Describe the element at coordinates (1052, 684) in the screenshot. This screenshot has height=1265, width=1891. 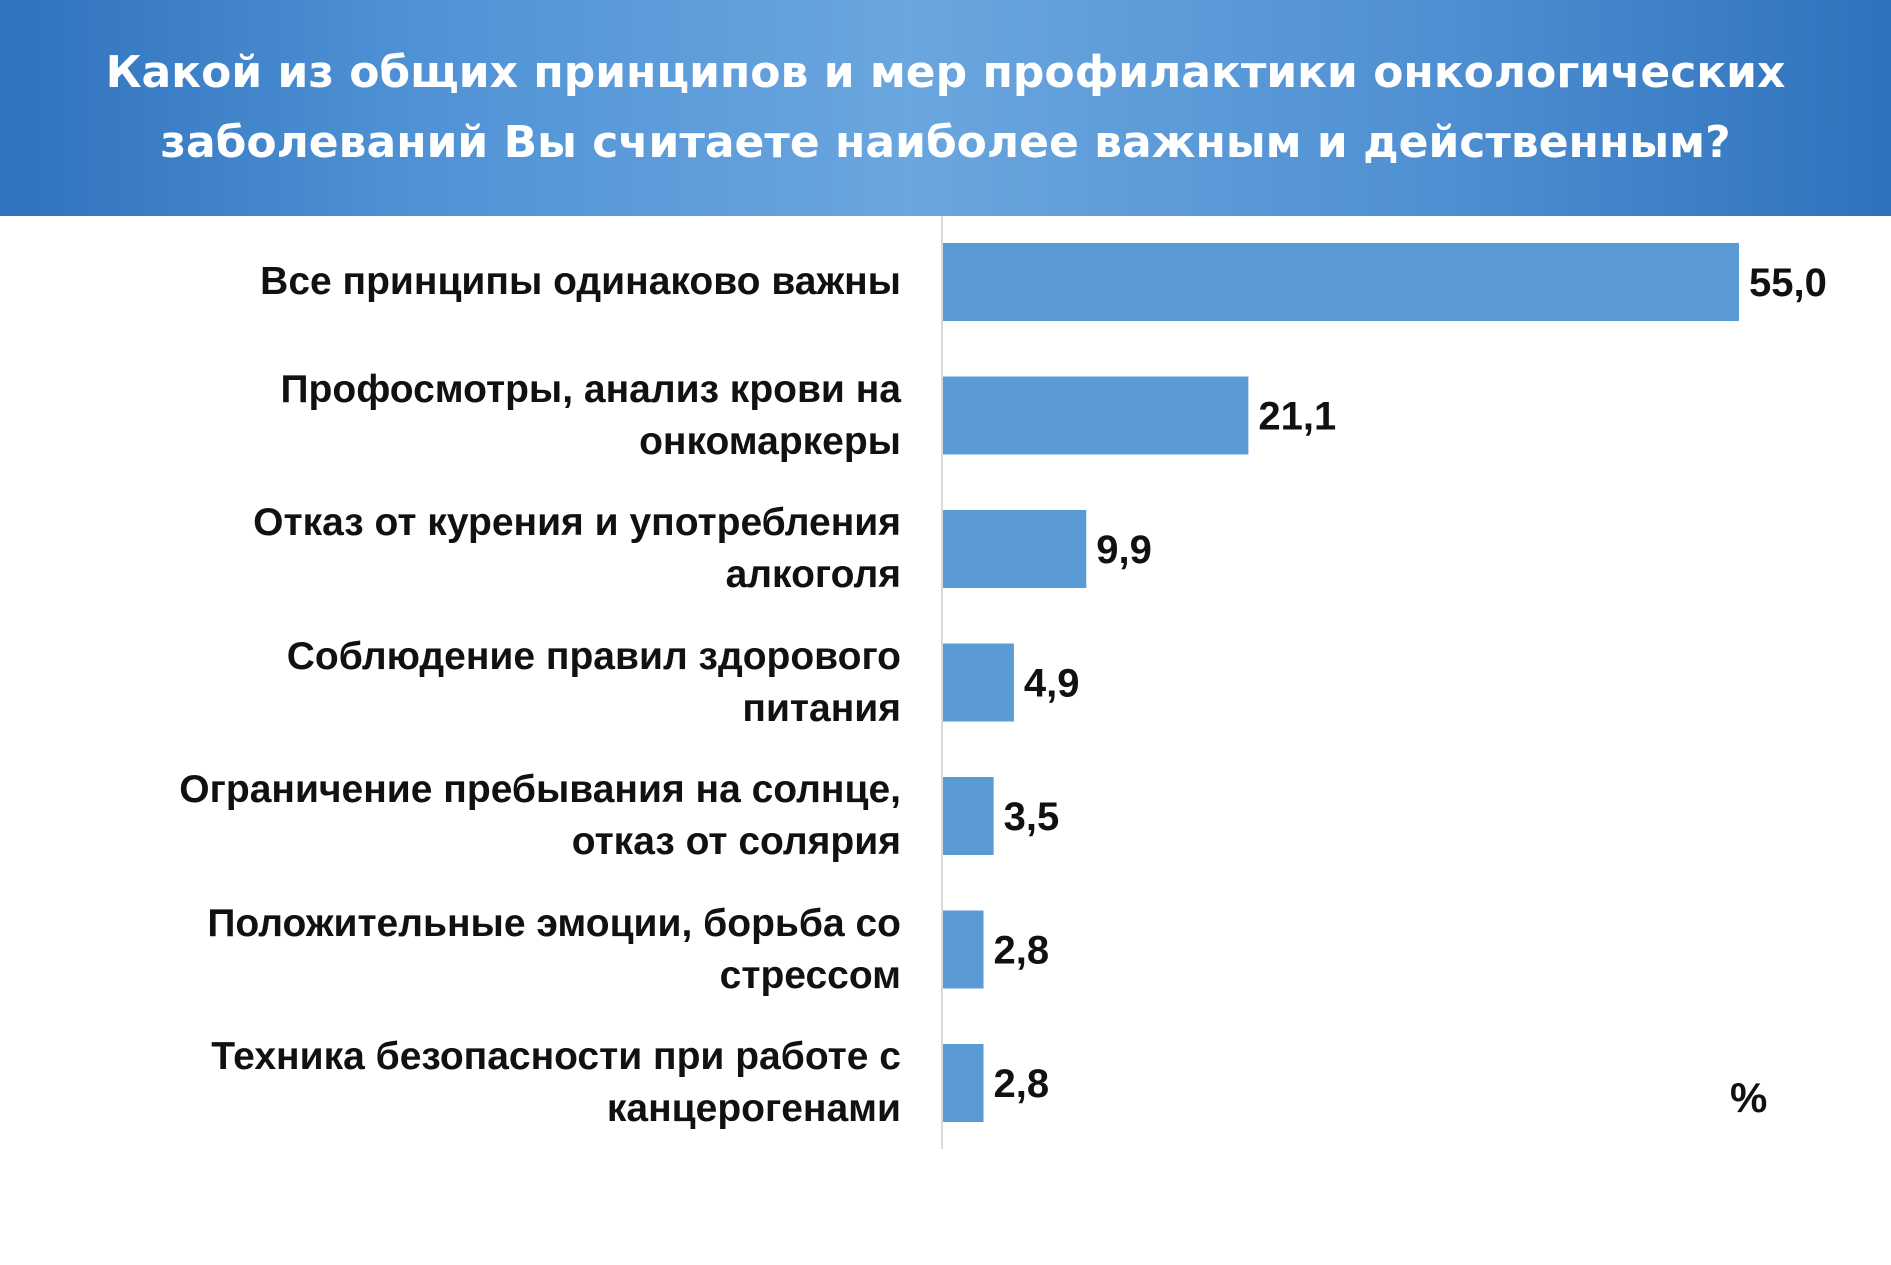
I see `data-label-4: 4,9` at that location.